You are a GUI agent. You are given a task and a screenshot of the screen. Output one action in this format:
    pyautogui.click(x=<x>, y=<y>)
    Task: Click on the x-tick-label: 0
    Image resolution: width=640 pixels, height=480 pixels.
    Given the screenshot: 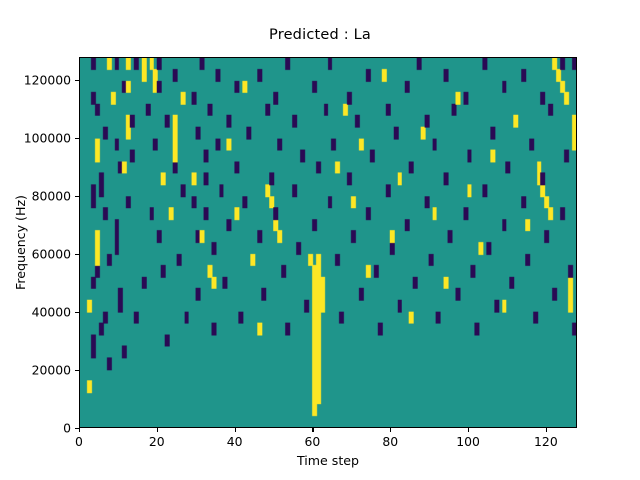 What is the action you would take?
    pyautogui.click(x=79, y=441)
    